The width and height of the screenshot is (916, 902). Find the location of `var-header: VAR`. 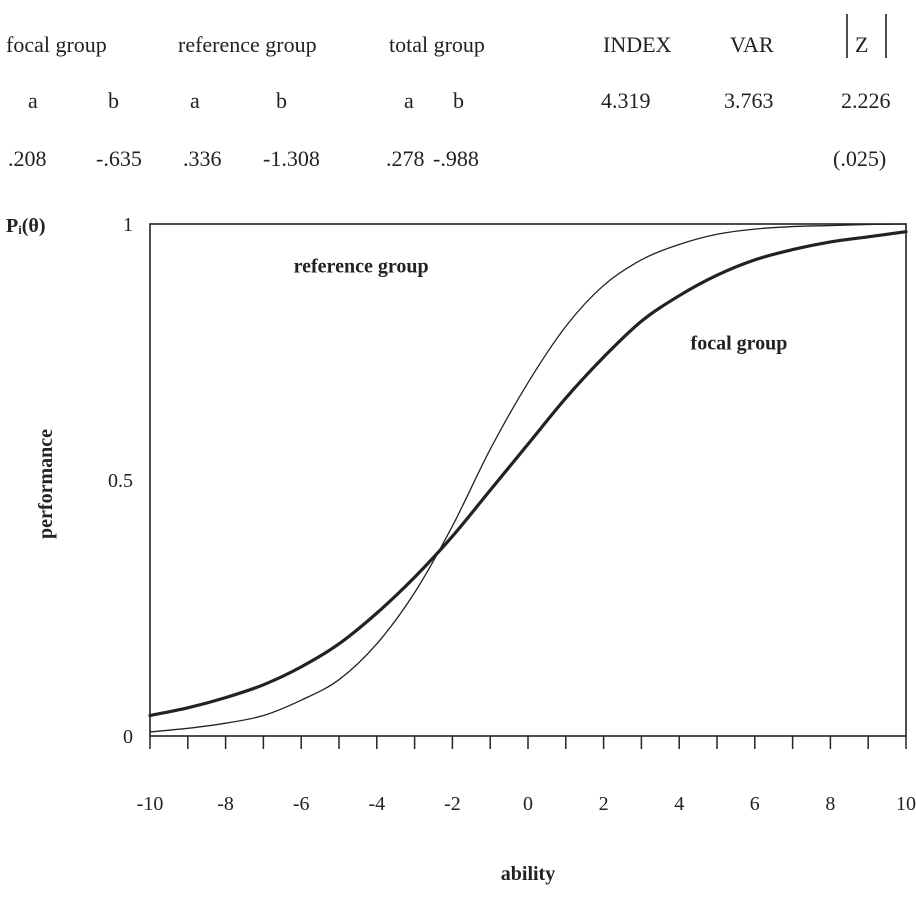

var-header: VAR is located at coordinates (752, 44).